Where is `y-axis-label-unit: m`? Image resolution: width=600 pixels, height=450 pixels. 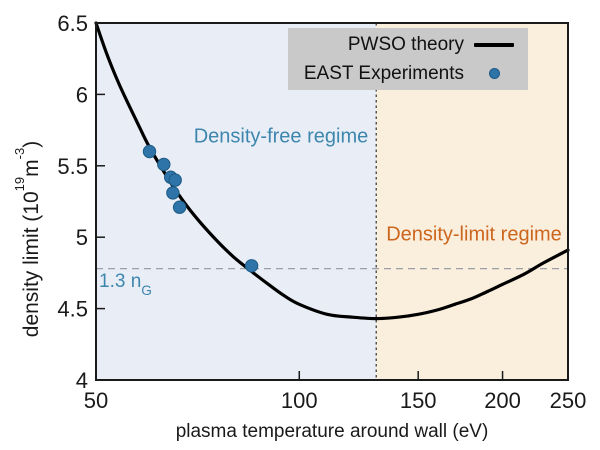 y-axis-label-unit: m is located at coordinates (31, 168).